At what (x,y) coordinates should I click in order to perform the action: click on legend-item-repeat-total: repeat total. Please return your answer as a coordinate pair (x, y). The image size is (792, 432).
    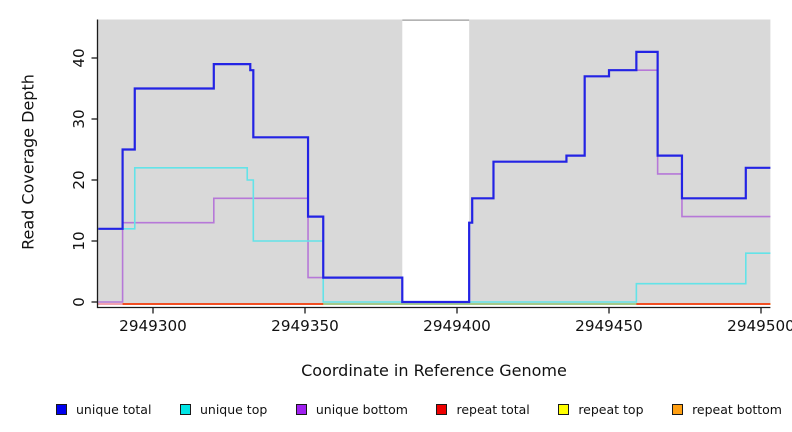
    Looking at the image, I should click on (483, 409).